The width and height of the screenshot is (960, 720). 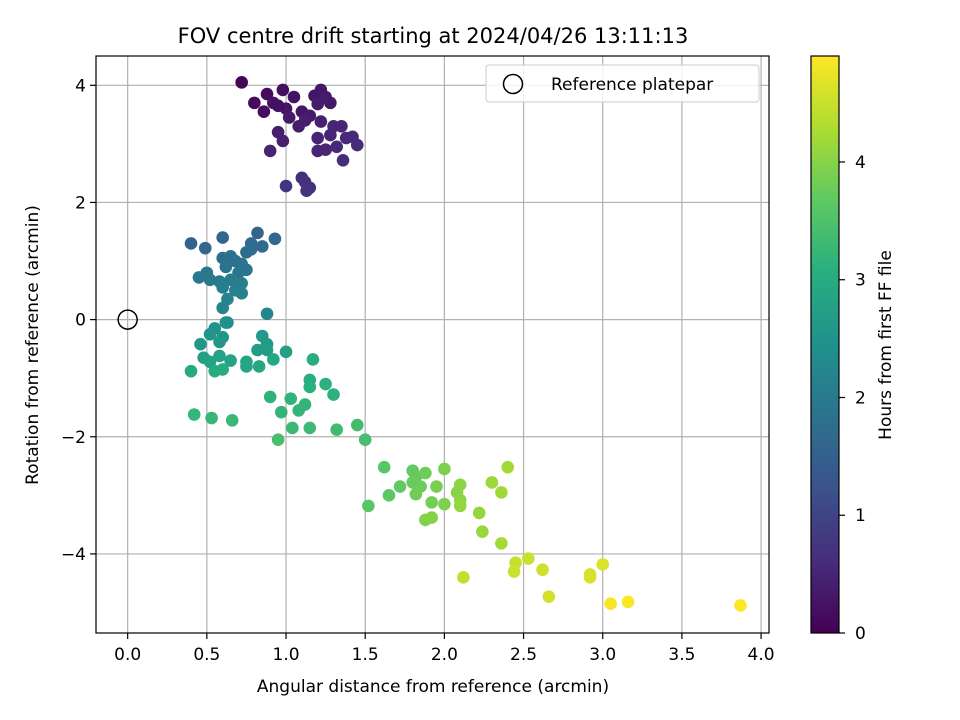 I want to click on colorbar-gradient, so click(x=825, y=344).